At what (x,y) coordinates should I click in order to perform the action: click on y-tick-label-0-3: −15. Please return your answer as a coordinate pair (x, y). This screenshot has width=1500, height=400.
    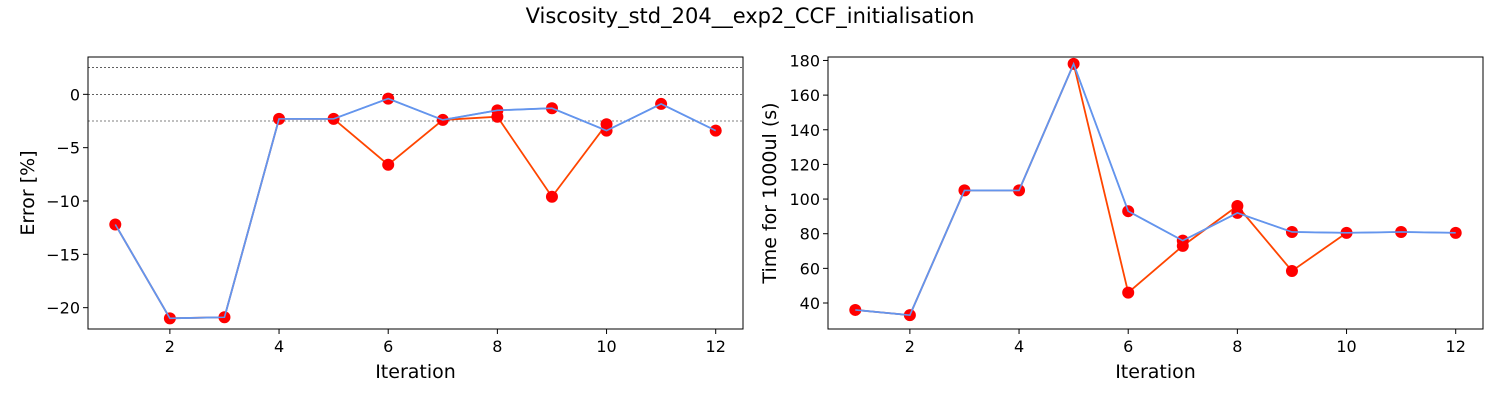
    Looking at the image, I should click on (63, 254).